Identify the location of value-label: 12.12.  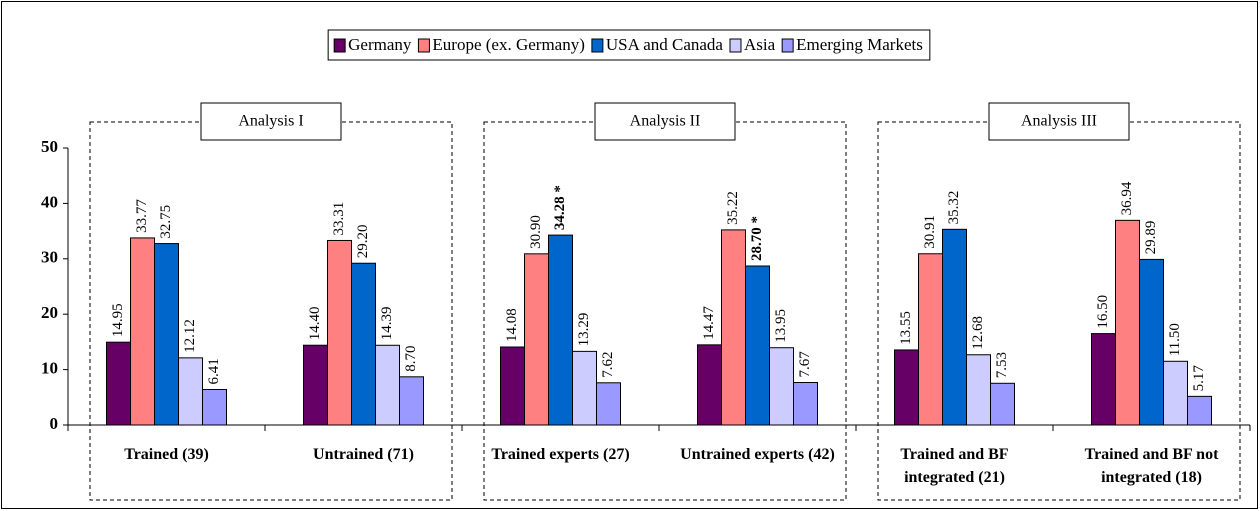
(190, 336).